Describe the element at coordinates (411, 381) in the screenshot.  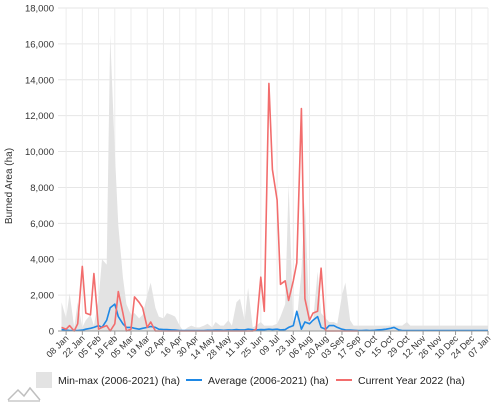
I see `legend-label: Current Year 2022 (ha)` at that location.